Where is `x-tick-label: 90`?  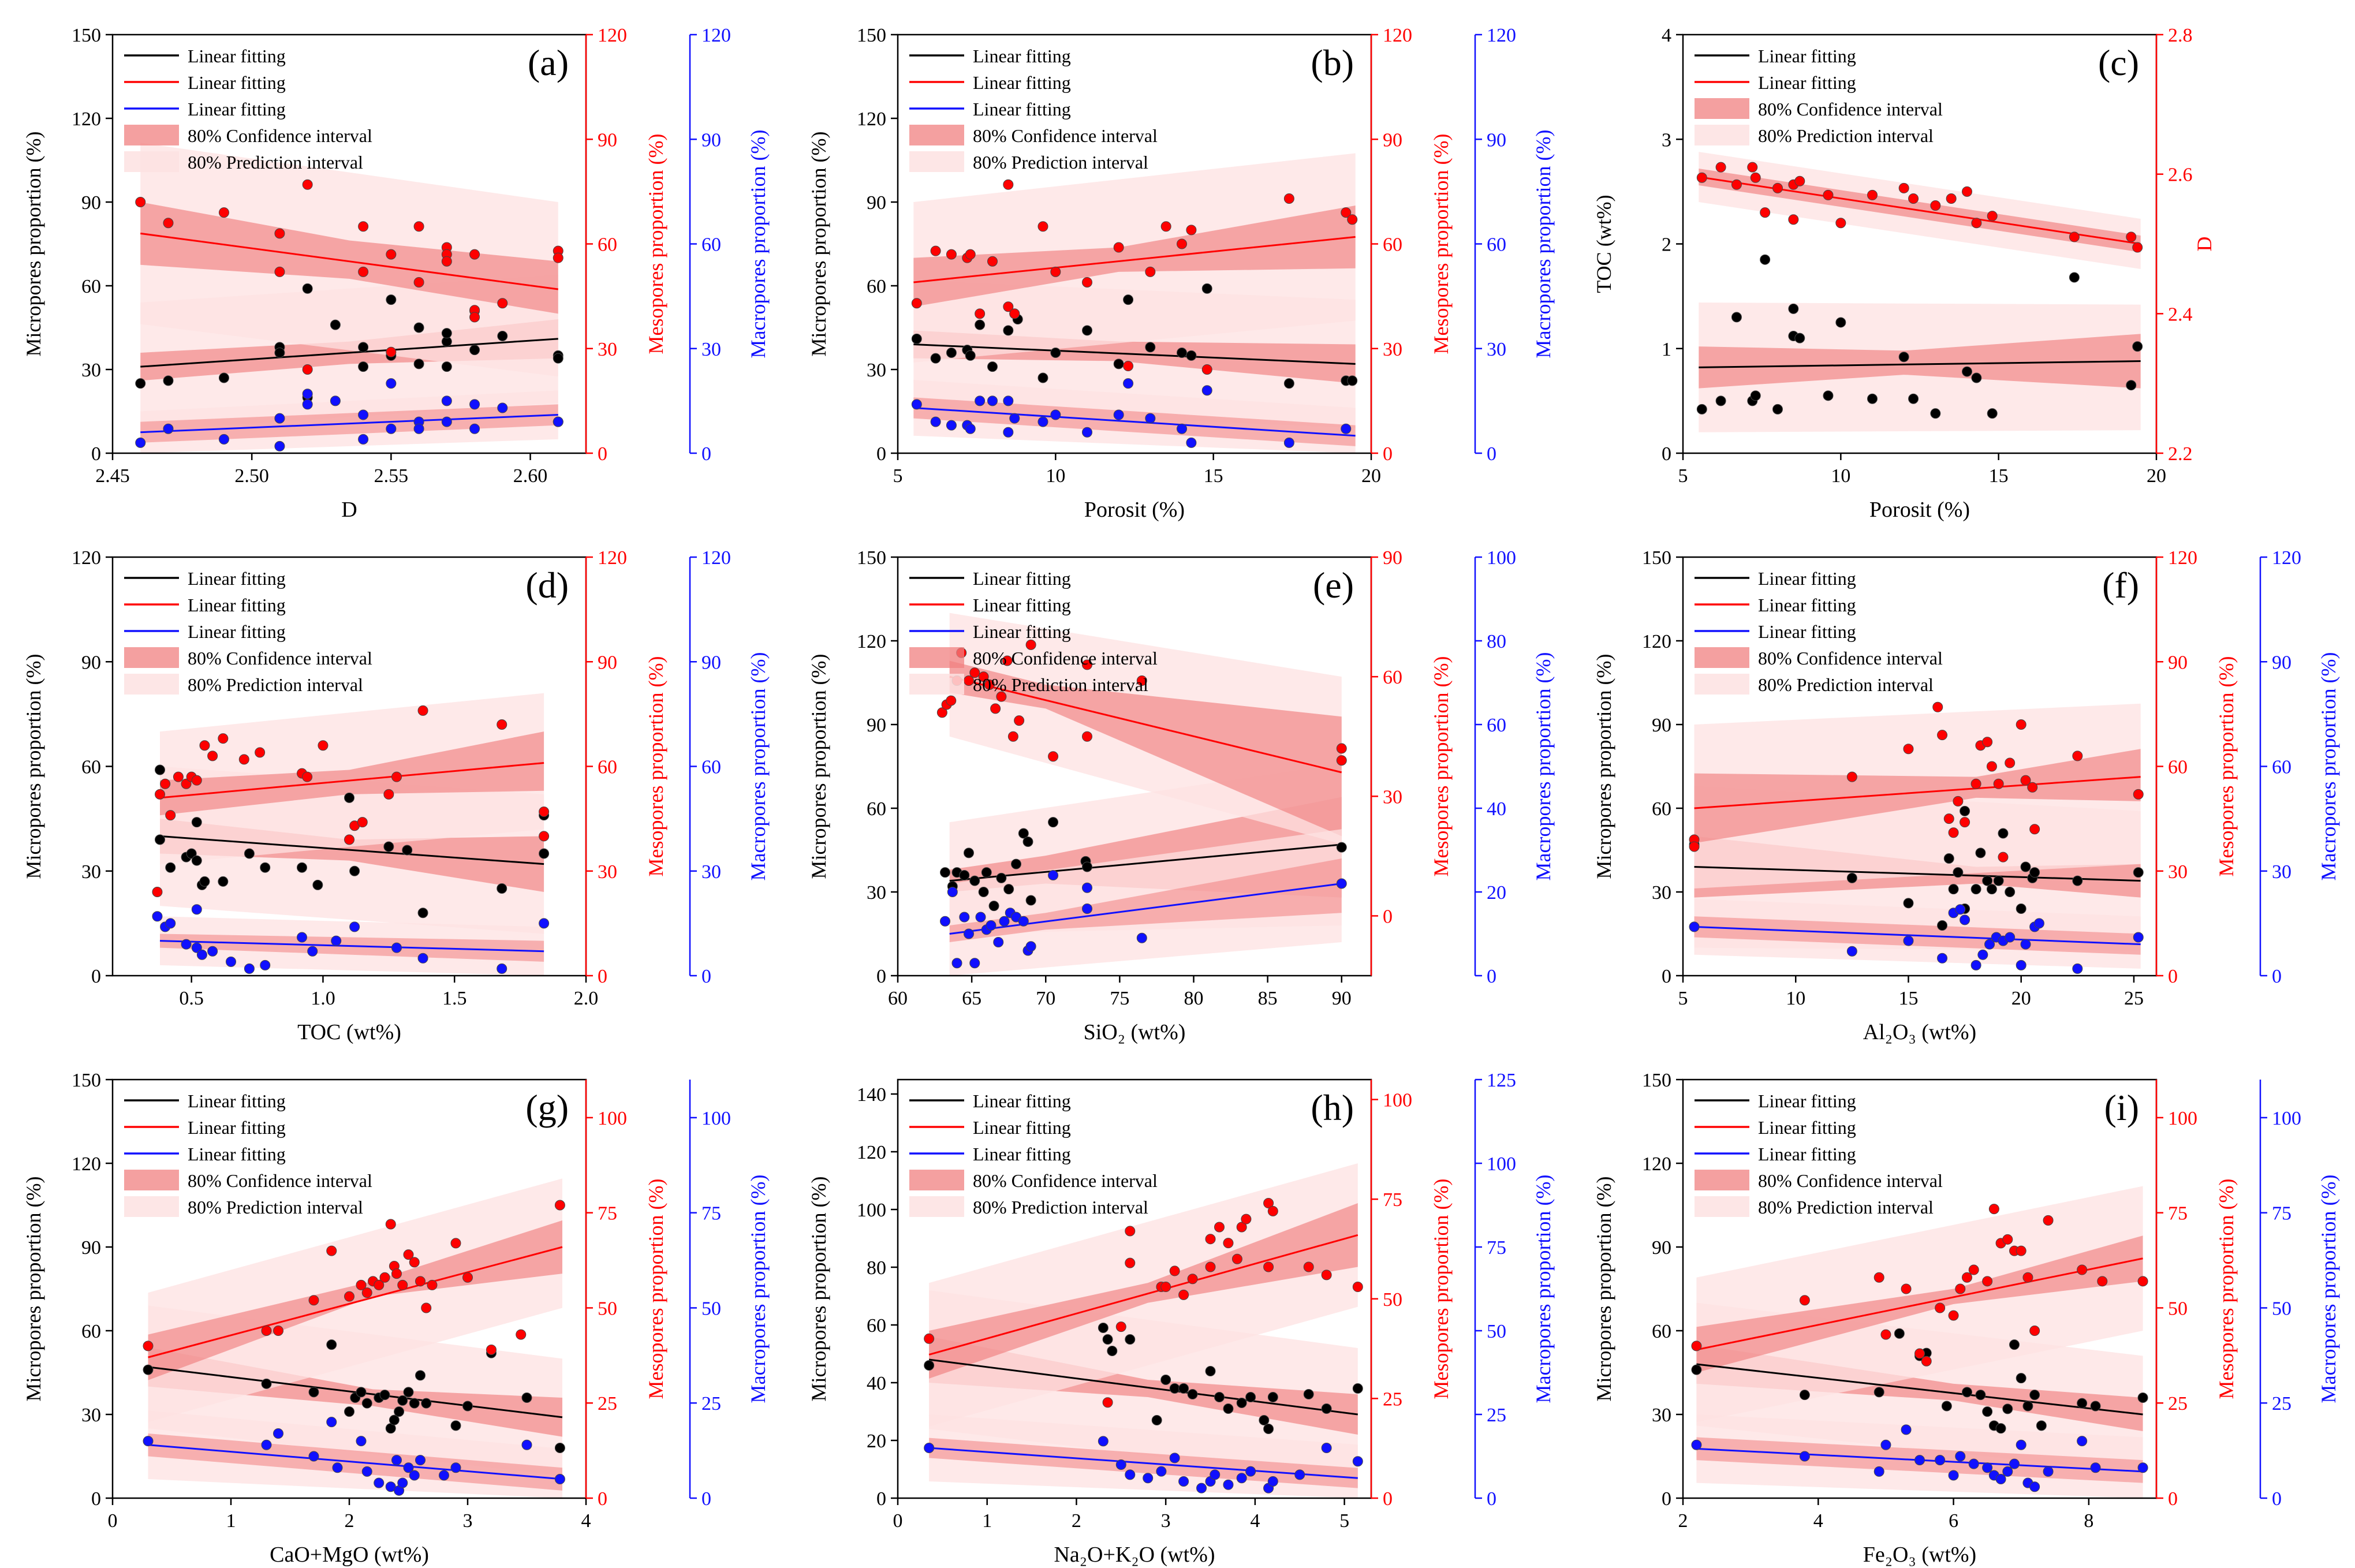
x-tick-label: 90 is located at coordinates (1342, 998).